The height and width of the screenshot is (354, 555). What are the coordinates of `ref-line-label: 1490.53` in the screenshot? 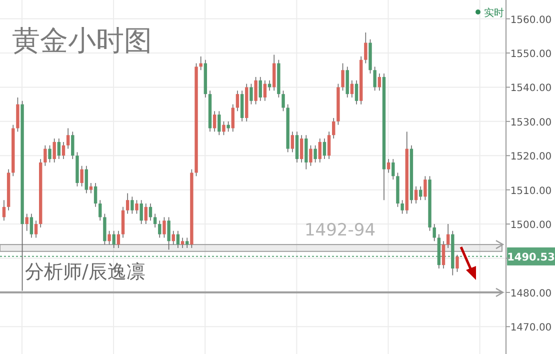 It's located at (531, 257).